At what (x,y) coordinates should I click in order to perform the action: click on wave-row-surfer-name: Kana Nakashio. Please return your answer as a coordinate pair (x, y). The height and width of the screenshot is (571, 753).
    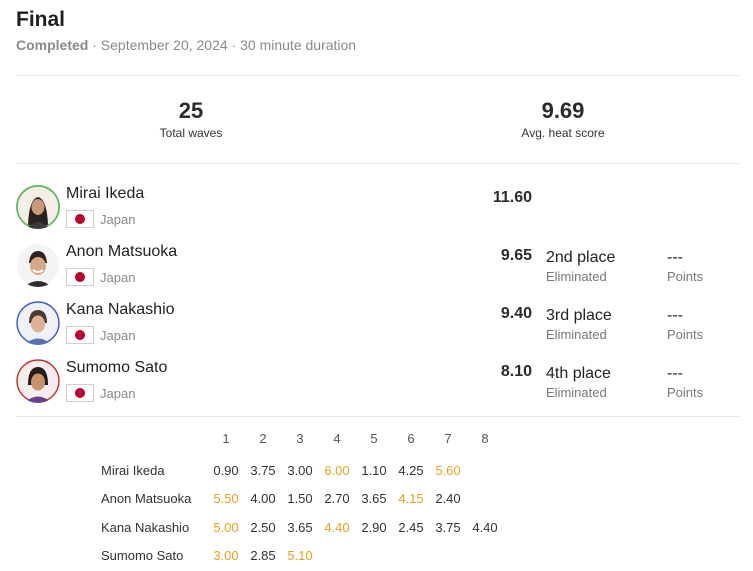
    Looking at the image, I should click on (145, 527).